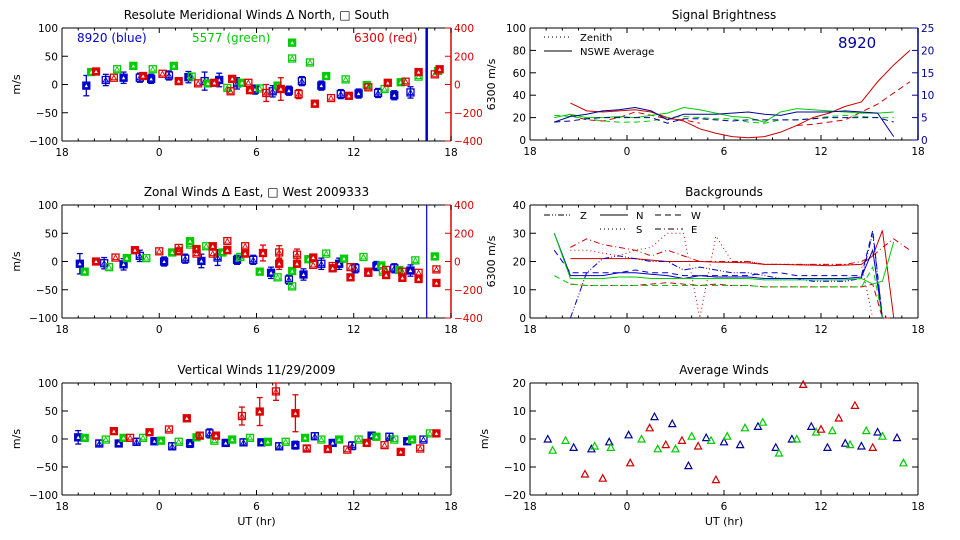 The height and width of the screenshot is (540, 960). I want to click on y2-tick-label: 200, so click(464, 234).